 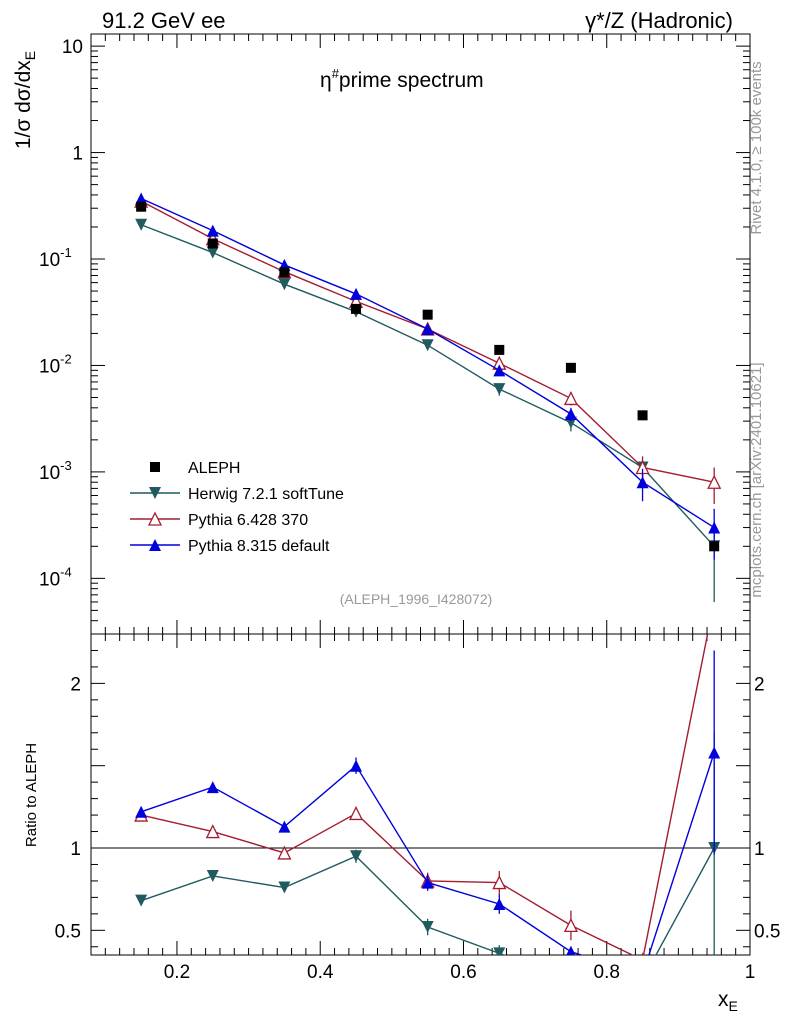 What do you see at coordinates (72, 47) in the screenshot?
I see `y-tick-label: 10` at bounding box center [72, 47].